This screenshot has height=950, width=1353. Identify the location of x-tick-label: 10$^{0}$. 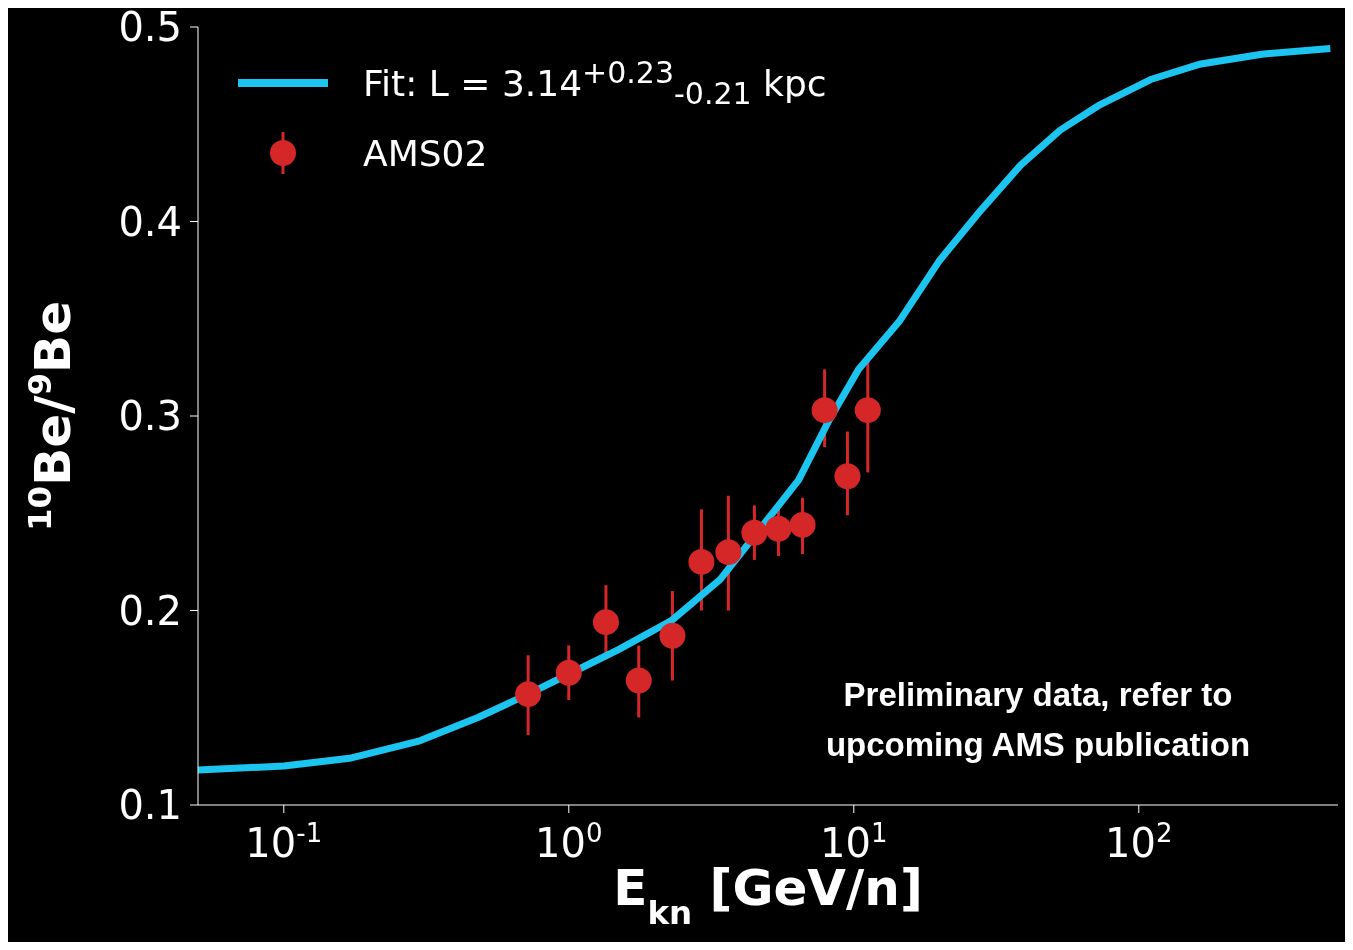
(569, 842).